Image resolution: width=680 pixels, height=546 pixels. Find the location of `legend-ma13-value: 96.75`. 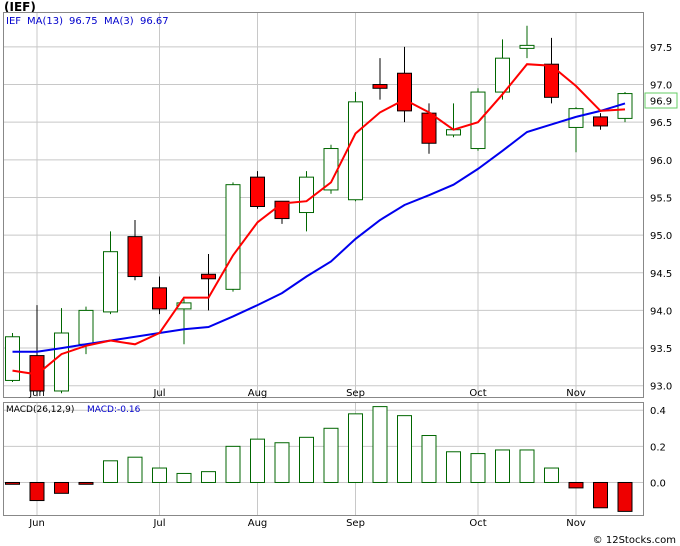

legend-ma13-value: 96.75 is located at coordinates (83, 21).